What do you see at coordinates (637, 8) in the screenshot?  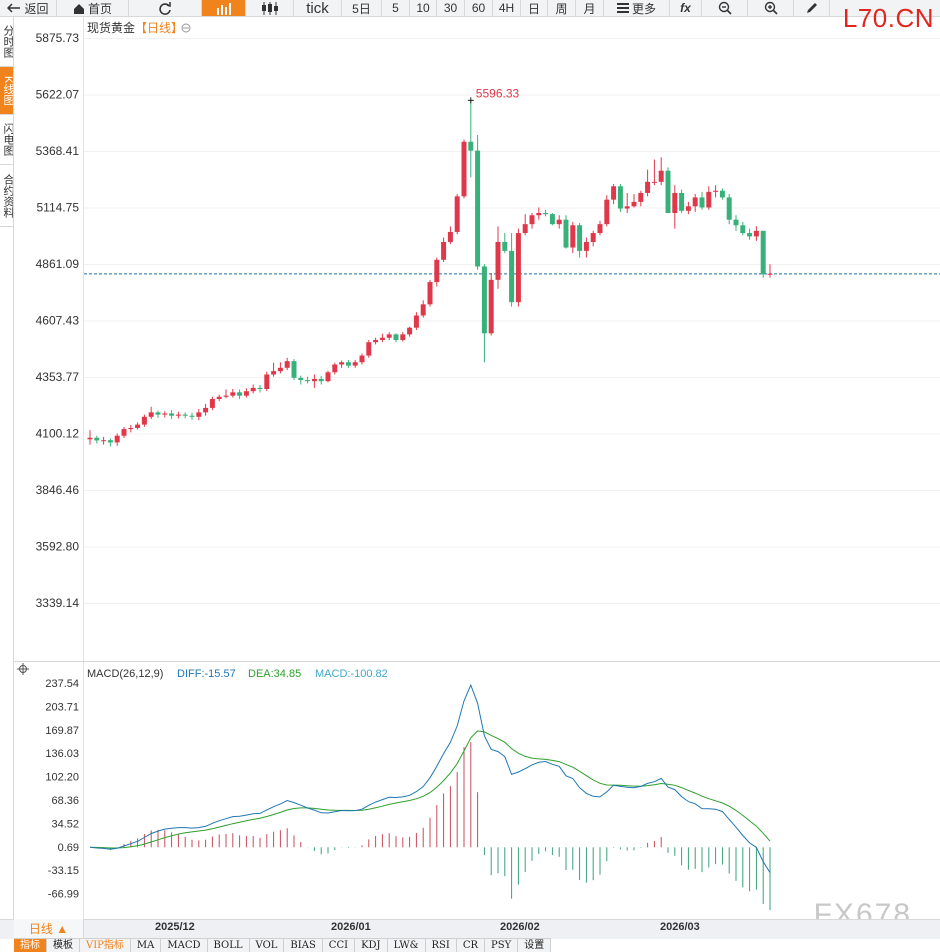 I see `more-button: 更多` at bounding box center [637, 8].